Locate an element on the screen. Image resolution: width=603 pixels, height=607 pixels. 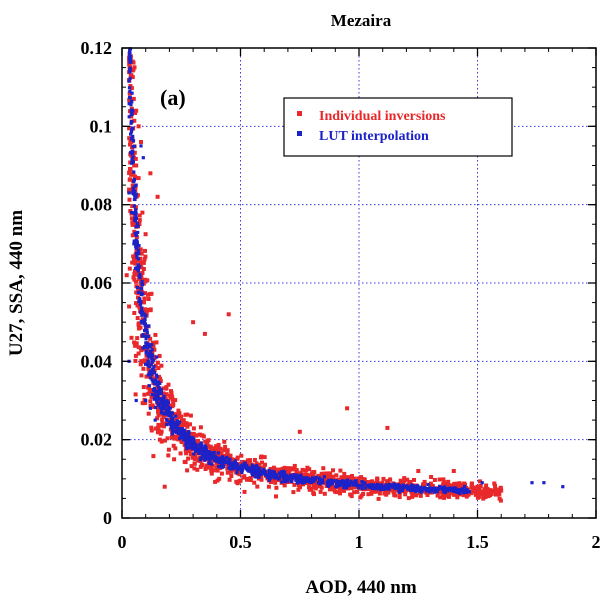
y-tick-label: 0 is located at coordinates (107, 518).